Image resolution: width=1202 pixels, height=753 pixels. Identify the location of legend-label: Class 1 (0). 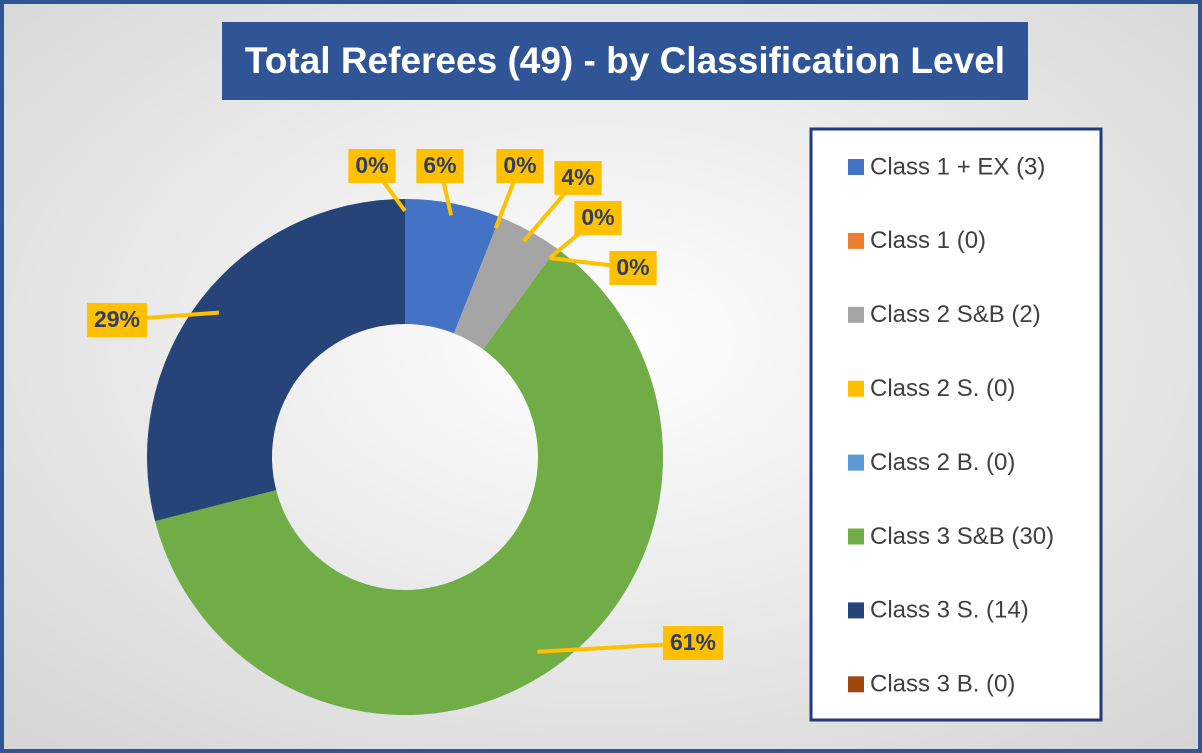
(928, 240).